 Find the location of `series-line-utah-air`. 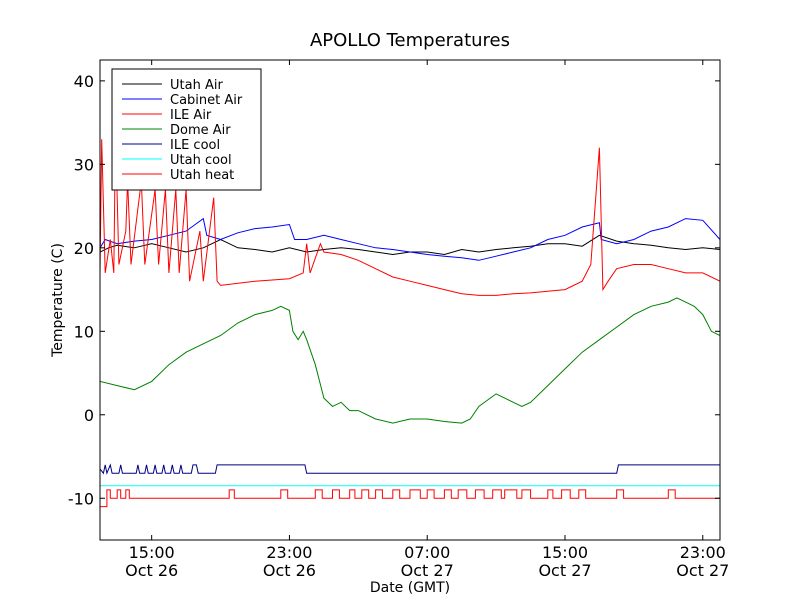

series-line-utah-air is located at coordinates (410, 245).